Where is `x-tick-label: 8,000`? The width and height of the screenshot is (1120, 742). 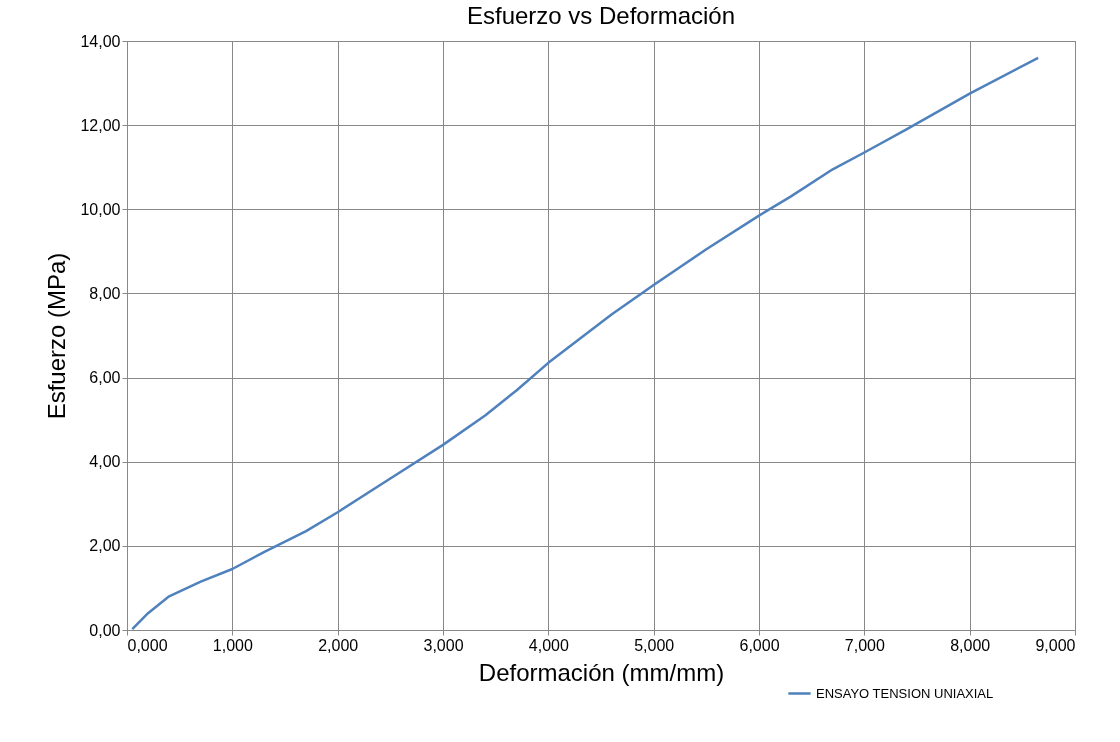
x-tick-label: 8,000 is located at coordinates (970, 645).